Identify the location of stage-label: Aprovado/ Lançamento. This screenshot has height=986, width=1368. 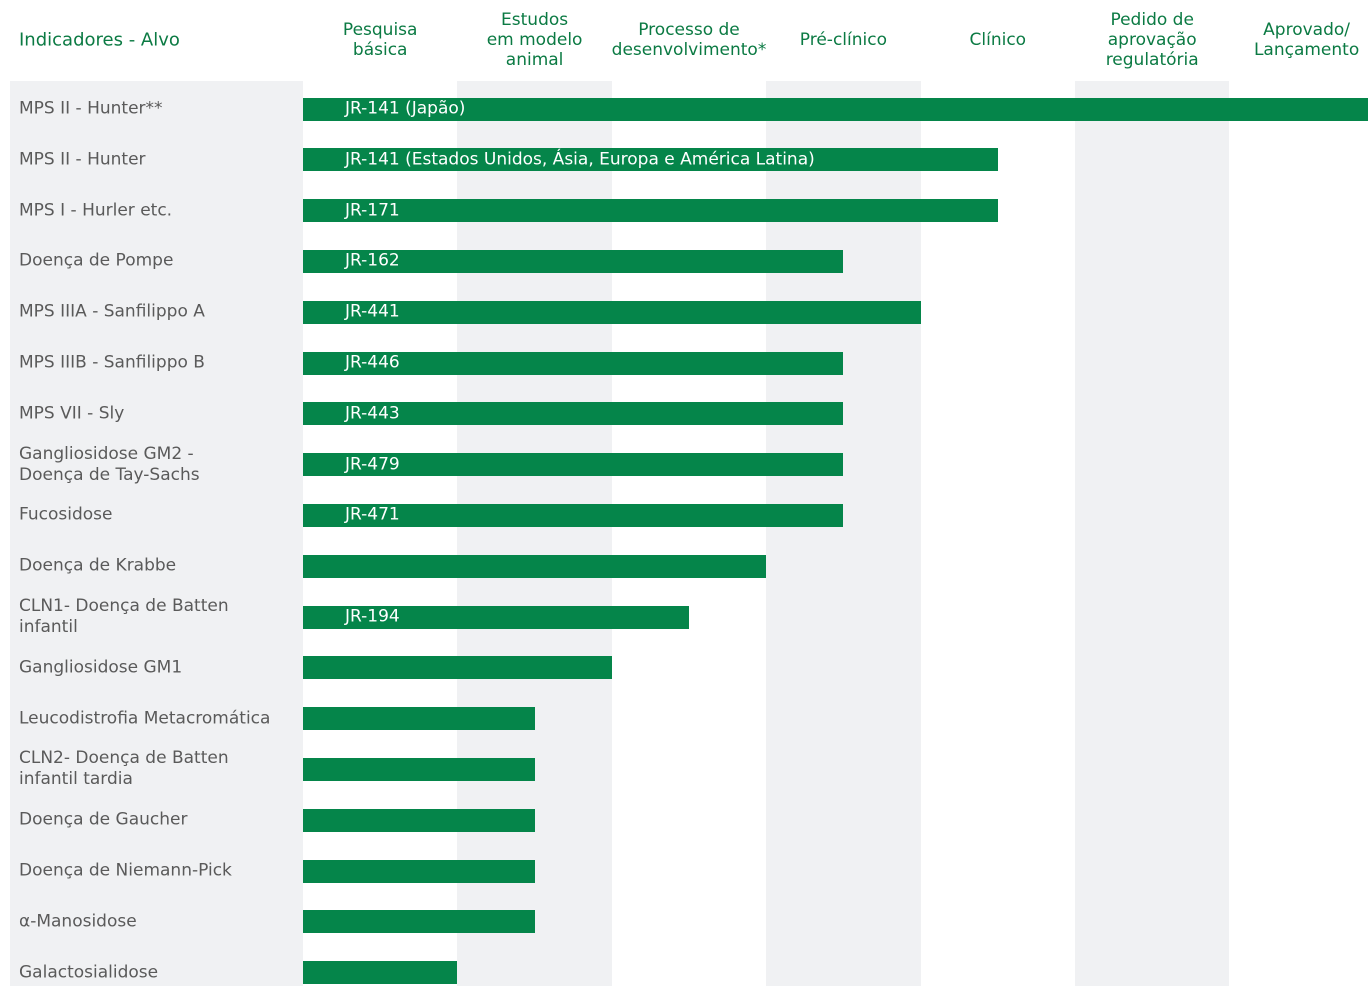
(1306, 40).